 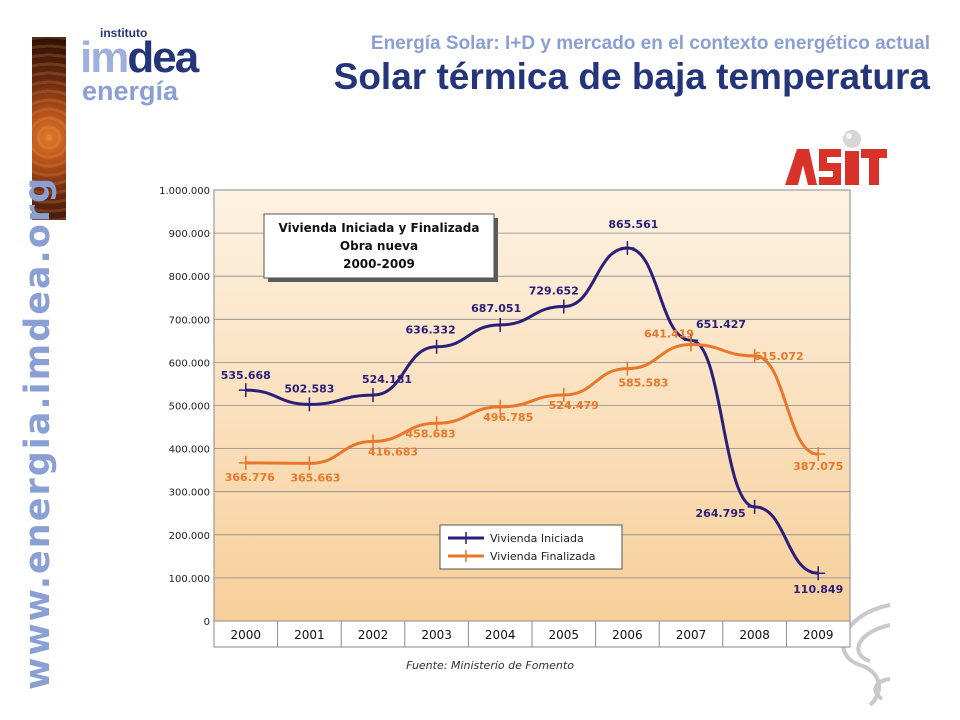 I want to click on series-vivienda-iniciada-data-label: 636.332, so click(x=431, y=330).